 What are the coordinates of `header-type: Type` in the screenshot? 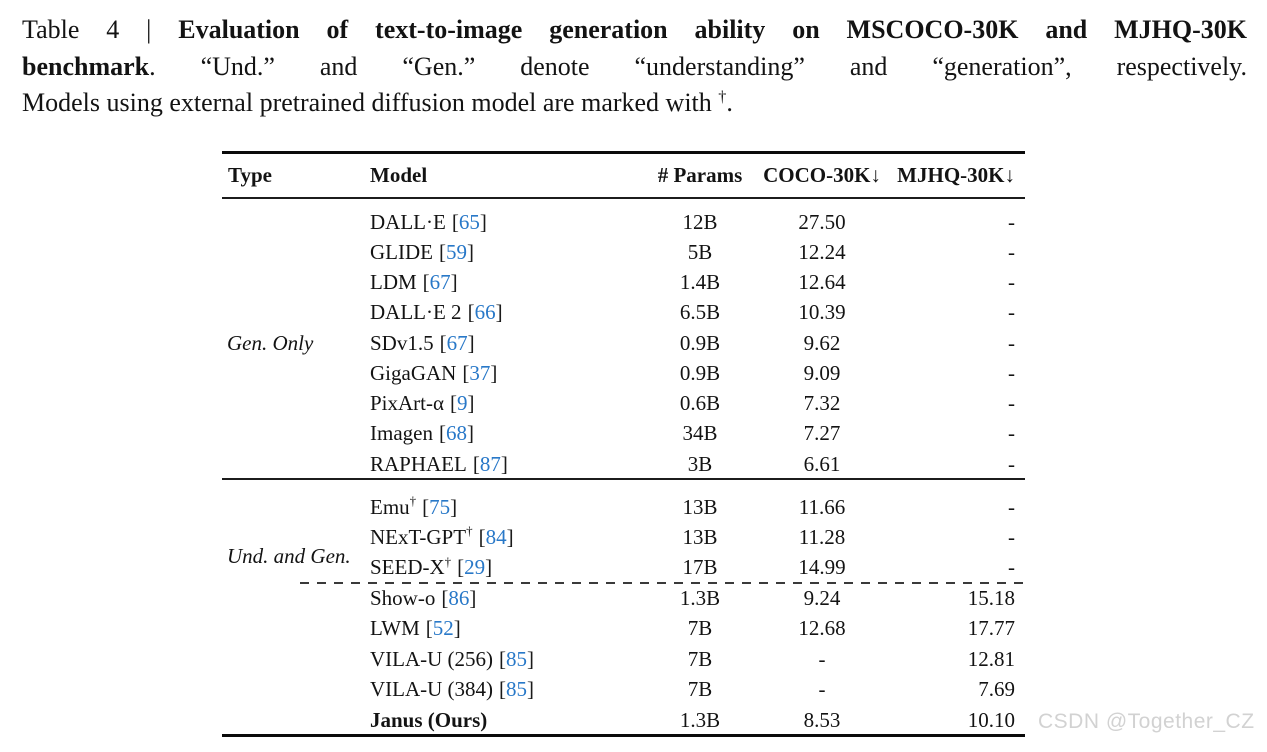 It's located at (250, 174).